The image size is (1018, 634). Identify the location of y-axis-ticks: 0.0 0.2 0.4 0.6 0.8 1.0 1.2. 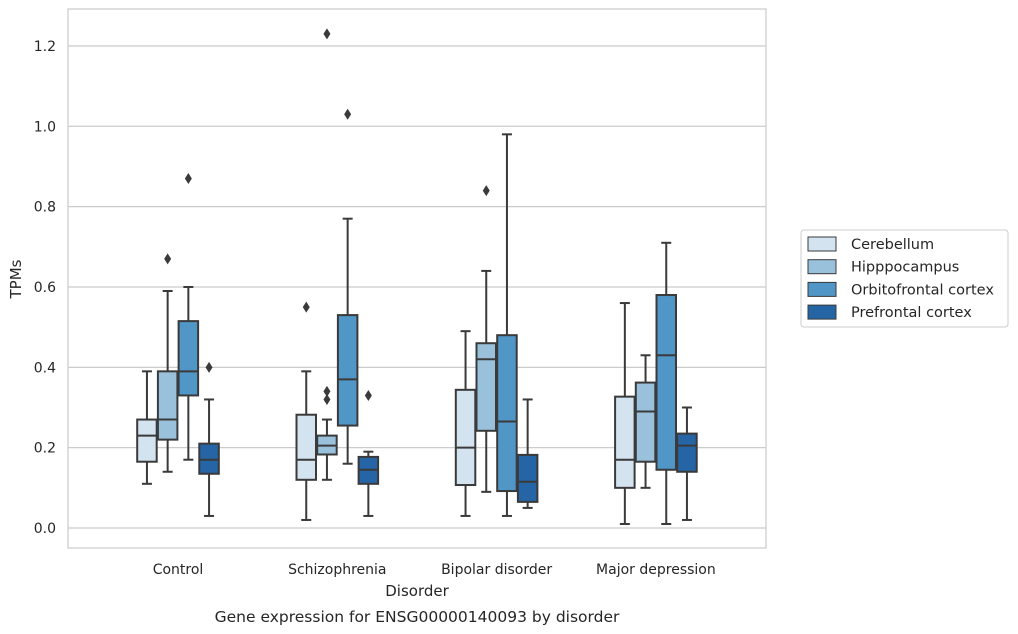
(45, 288).